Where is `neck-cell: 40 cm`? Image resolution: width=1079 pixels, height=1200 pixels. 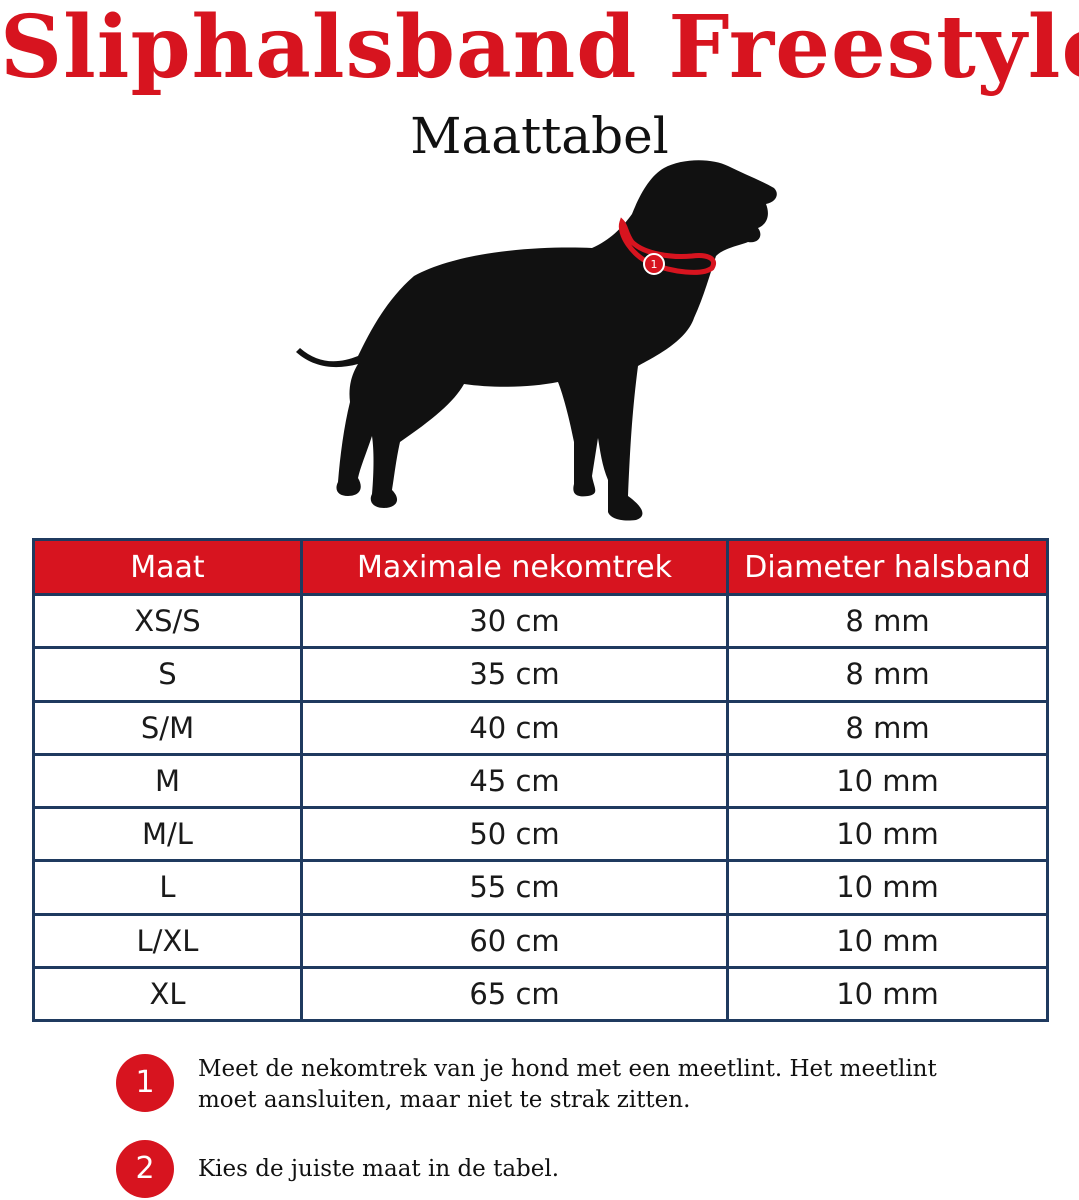
neck-cell: 40 cm is located at coordinates (514, 727).